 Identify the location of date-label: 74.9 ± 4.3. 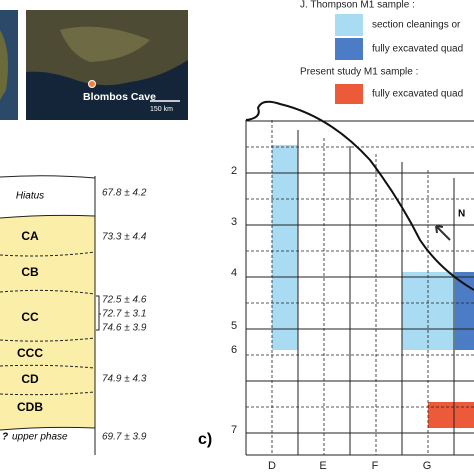
(124, 379).